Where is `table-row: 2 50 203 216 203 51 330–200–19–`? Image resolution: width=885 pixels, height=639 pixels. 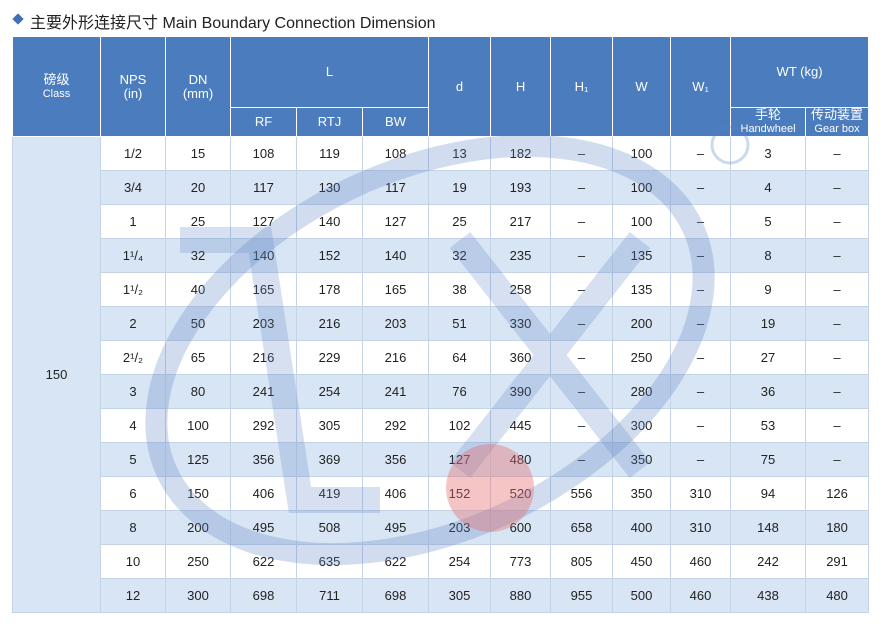
table-row: 2 50 203 216 203 51 330–200–19– is located at coordinates (441, 323).